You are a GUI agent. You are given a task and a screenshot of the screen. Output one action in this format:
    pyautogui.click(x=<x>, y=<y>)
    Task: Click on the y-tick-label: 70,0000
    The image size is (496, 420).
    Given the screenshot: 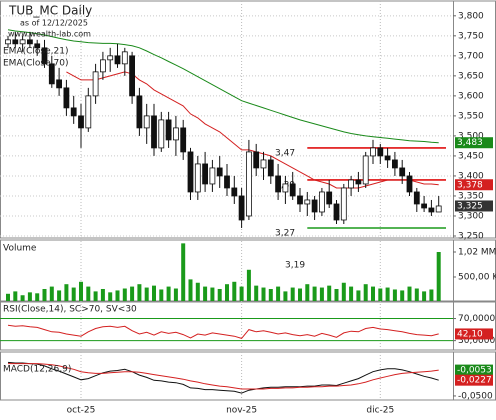 What is the action you would take?
    pyautogui.click(x=476, y=319)
    